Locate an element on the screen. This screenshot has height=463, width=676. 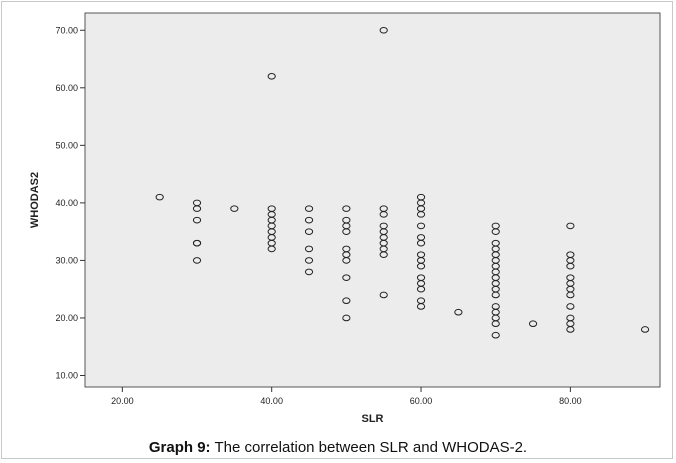
y-axis: 10.00 20.00 30.00 40.00 50.00 60.00 70.00 is located at coordinates (70, 202).